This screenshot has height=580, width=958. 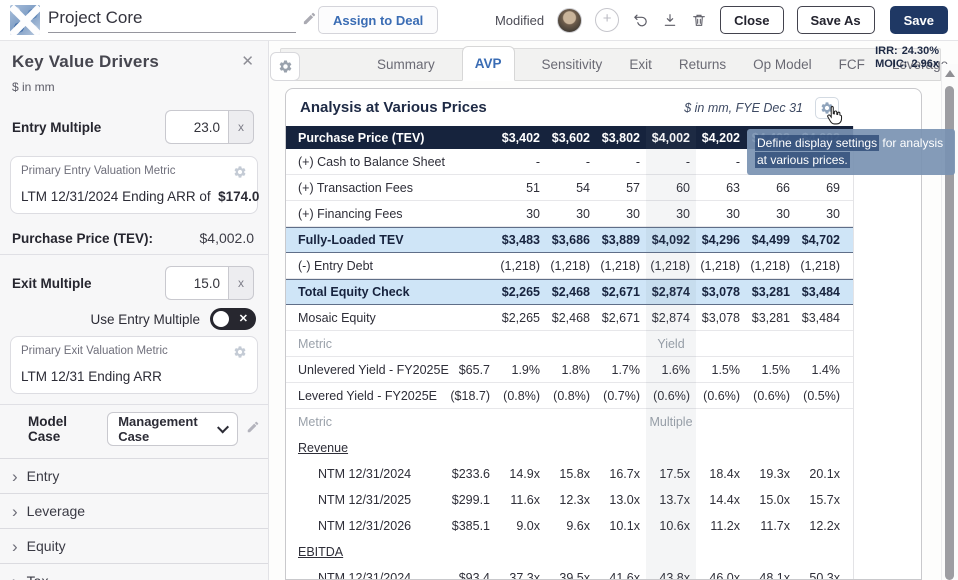 I want to click on download-icon, so click(x=670, y=20).